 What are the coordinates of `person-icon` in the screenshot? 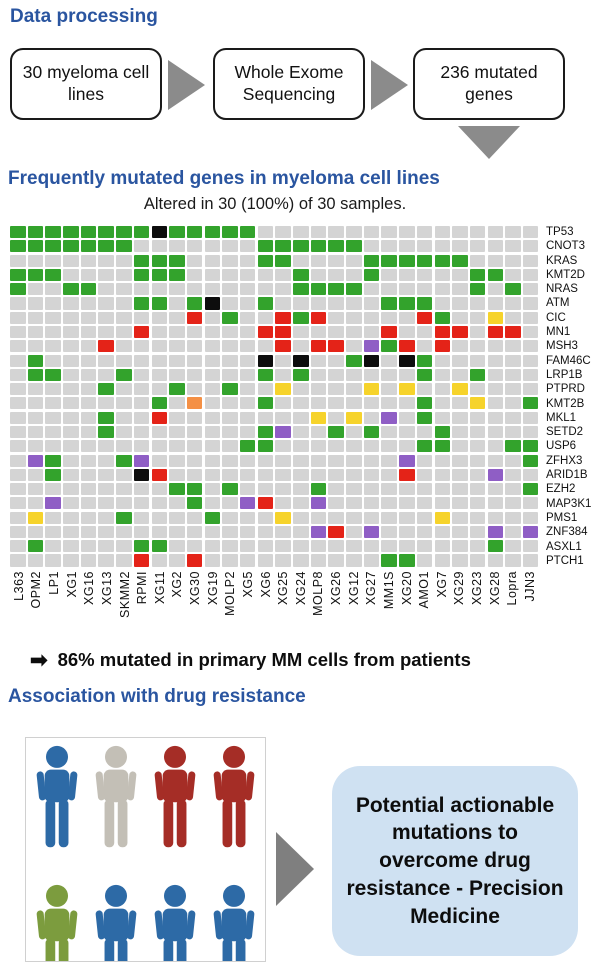 It's located at (175, 922).